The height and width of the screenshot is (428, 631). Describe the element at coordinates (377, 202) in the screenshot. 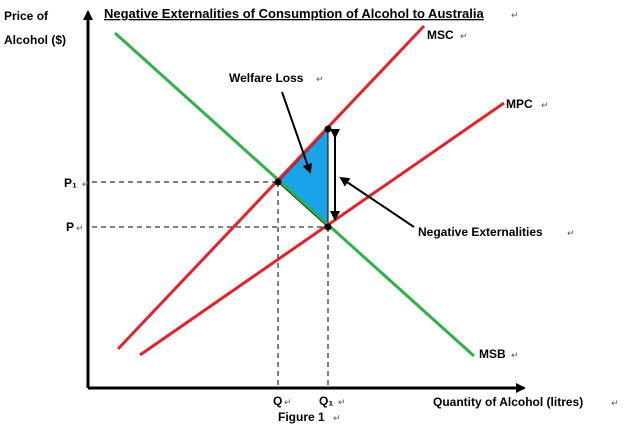

I see `negative-externalities-pointer-arrow` at that location.